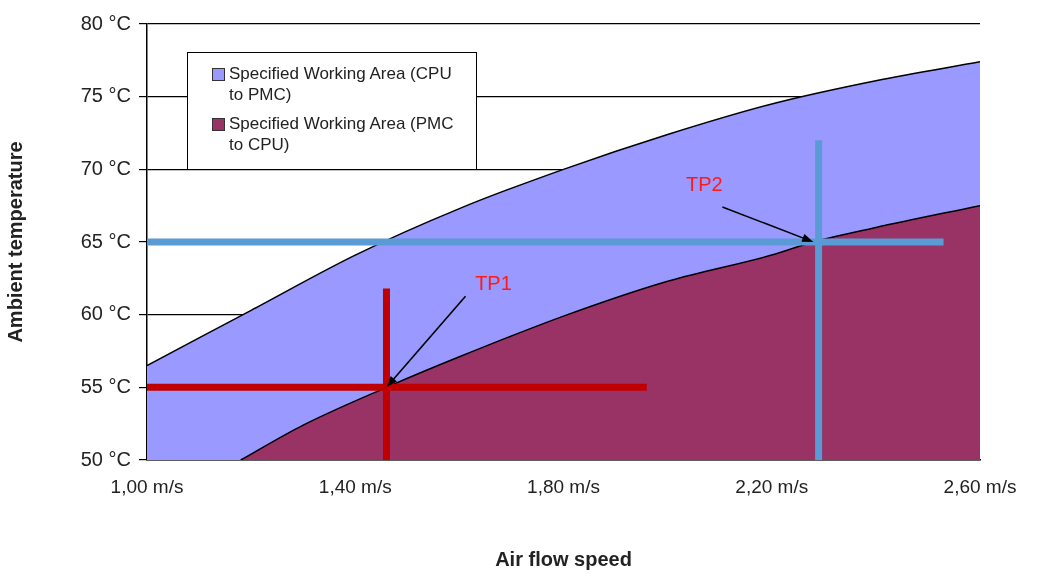 This screenshot has height=576, width=1041. What do you see at coordinates (105, 167) in the screenshot?
I see `y-tick-label: 70 °C` at bounding box center [105, 167].